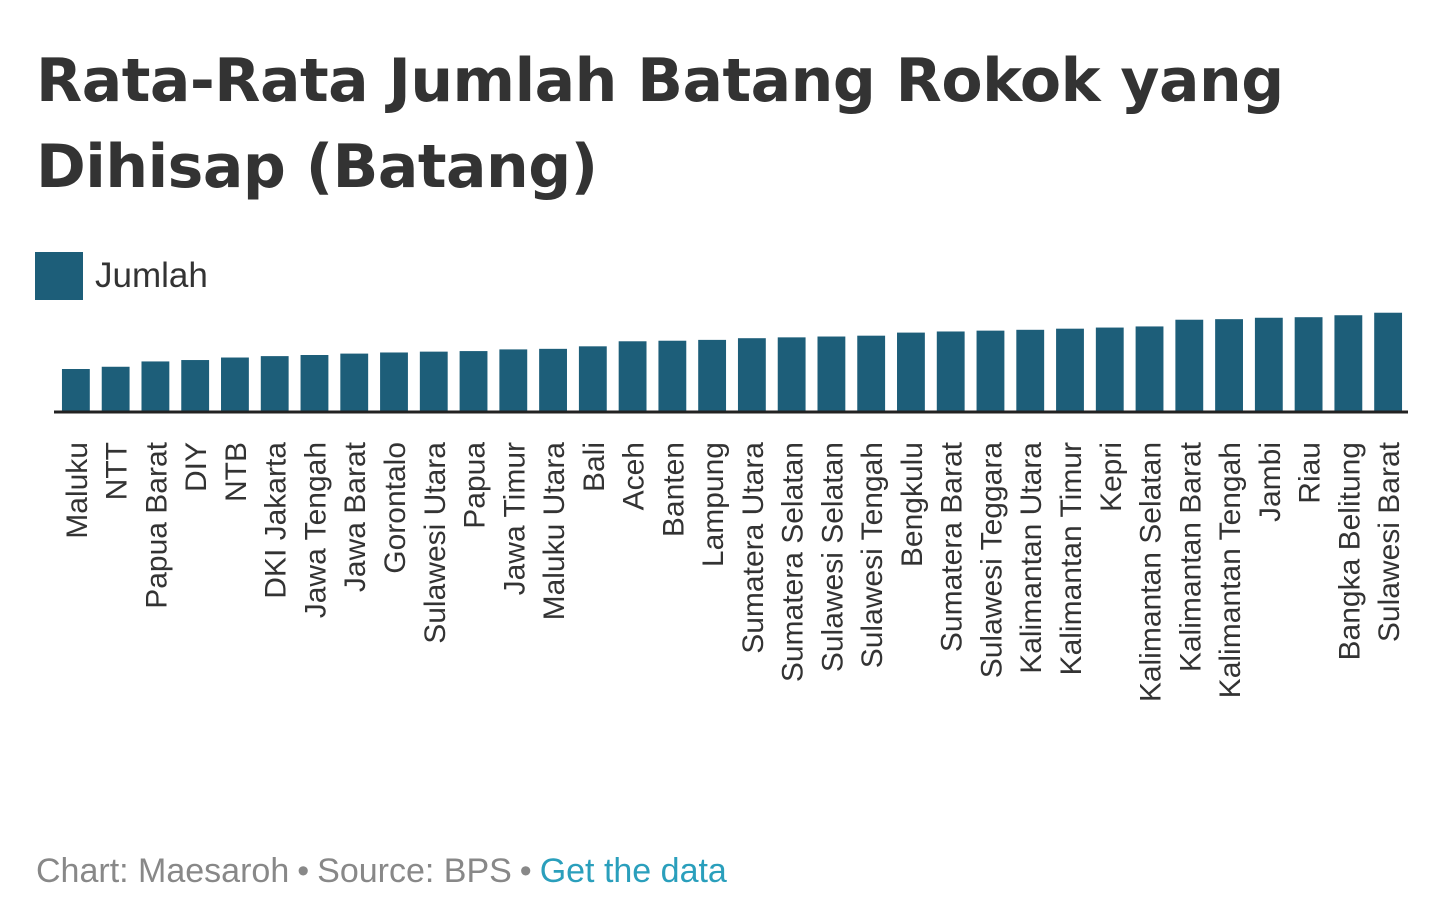  What do you see at coordinates (433, 381) in the screenshot?
I see `bar-sulawesi-utara` at bounding box center [433, 381].